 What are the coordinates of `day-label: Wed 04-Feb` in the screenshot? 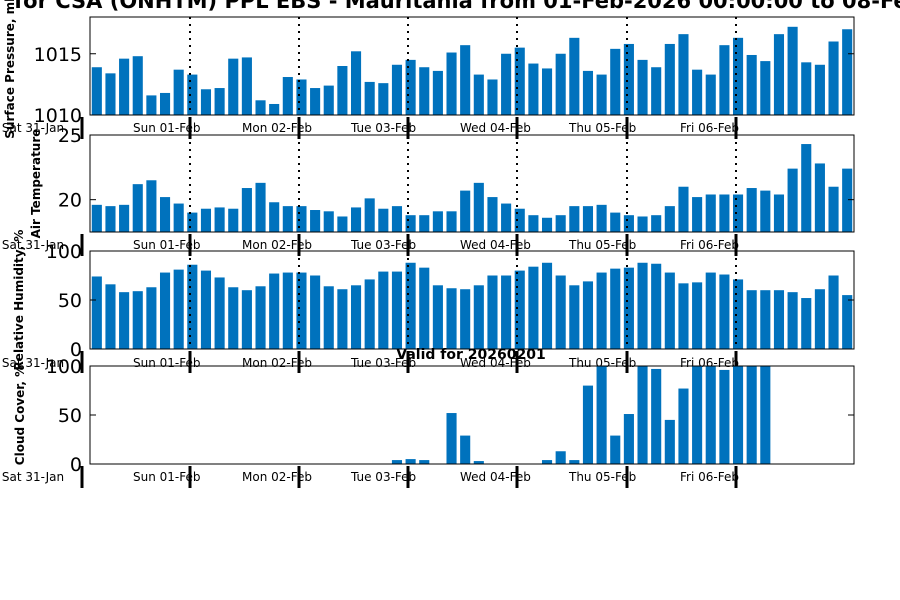 It's located at (495, 128).